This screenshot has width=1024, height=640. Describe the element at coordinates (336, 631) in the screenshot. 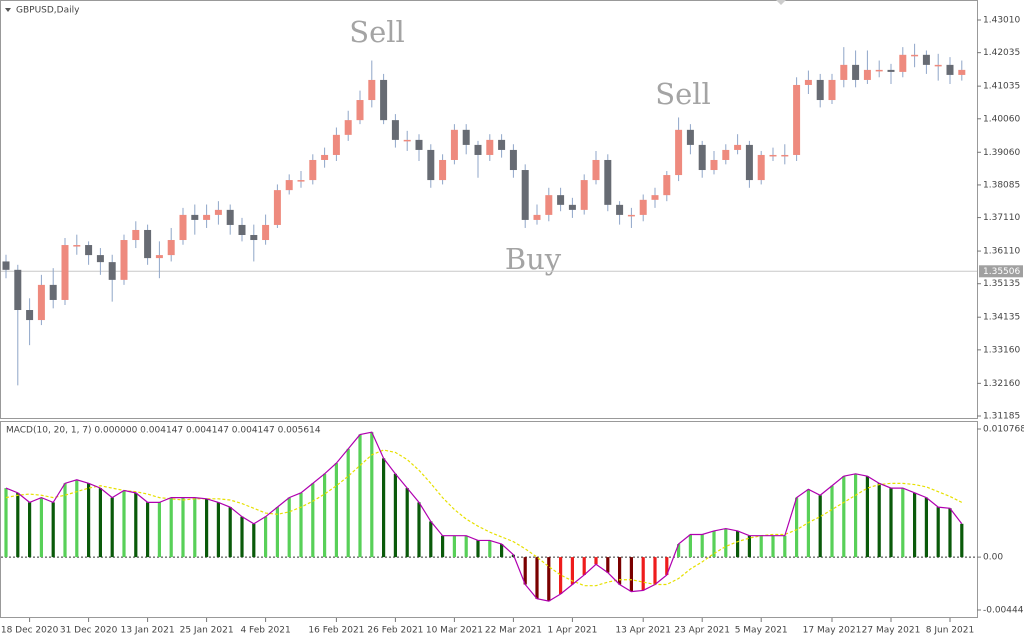

I see `x-tick-label: 16 Feb 2021` at that location.